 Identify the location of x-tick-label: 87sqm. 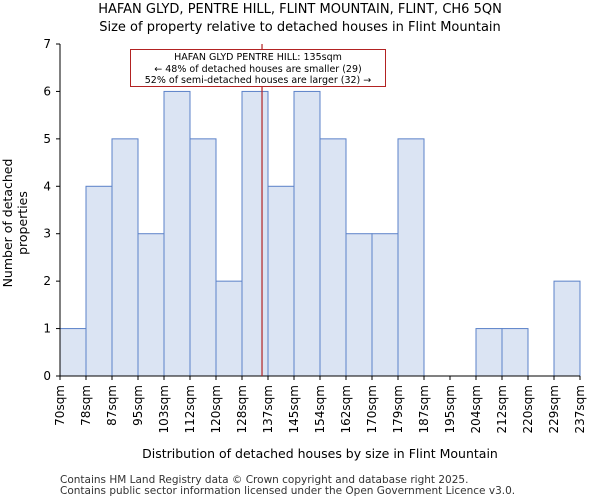
(112, 405).